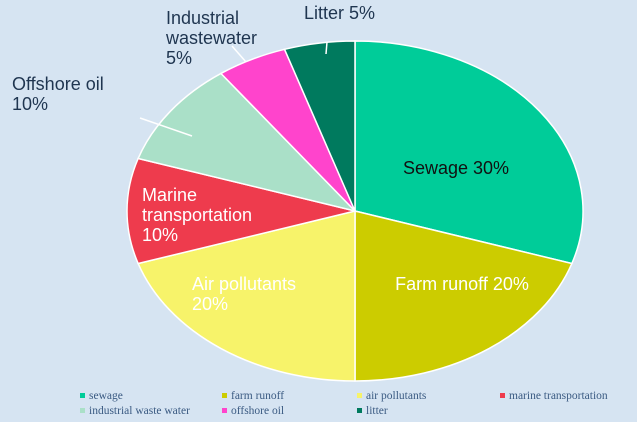 This screenshot has width=637, height=422. I want to click on legend-label: farm runoff, so click(257, 396).